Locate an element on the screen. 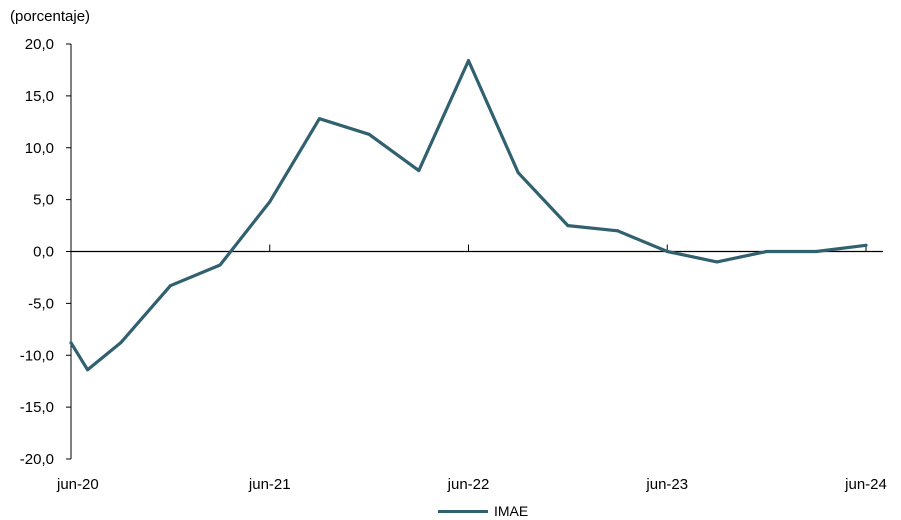 The width and height of the screenshot is (901, 520). y-tick-label: 0,0 is located at coordinates (43, 252).